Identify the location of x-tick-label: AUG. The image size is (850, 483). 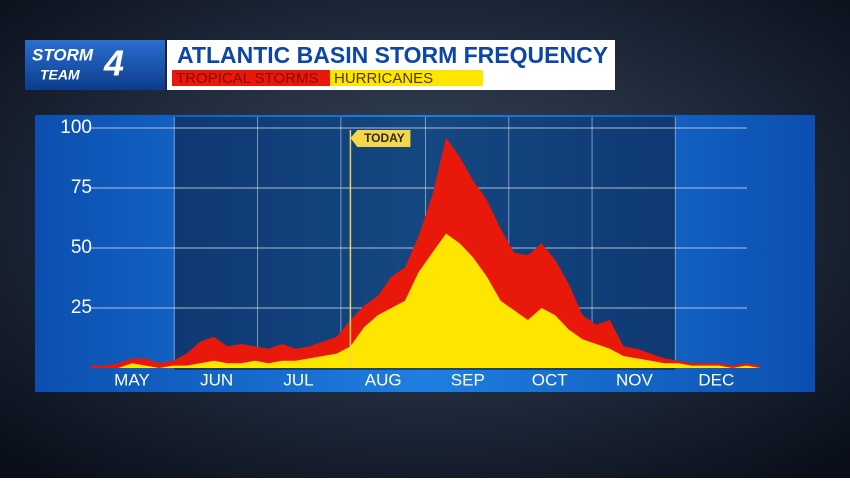
(383, 379).